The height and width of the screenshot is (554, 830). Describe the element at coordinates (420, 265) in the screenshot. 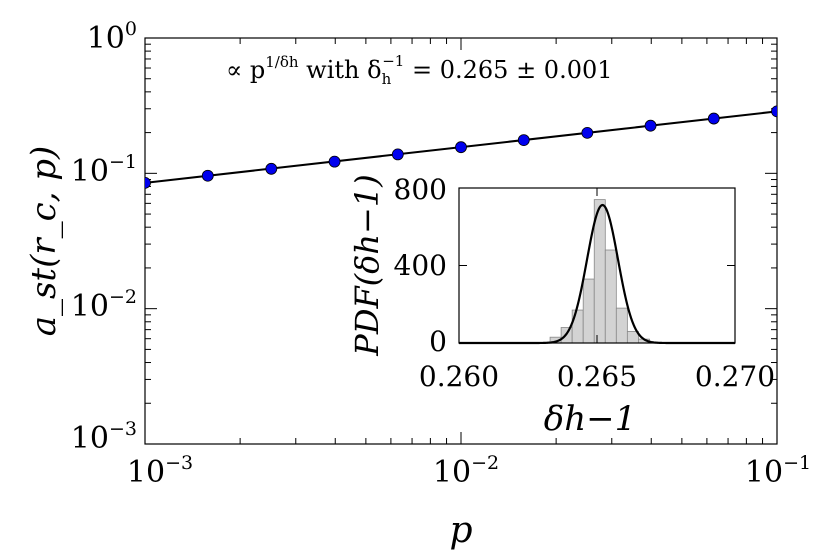

I see `inset-y-tick-label-2: 400` at that location.